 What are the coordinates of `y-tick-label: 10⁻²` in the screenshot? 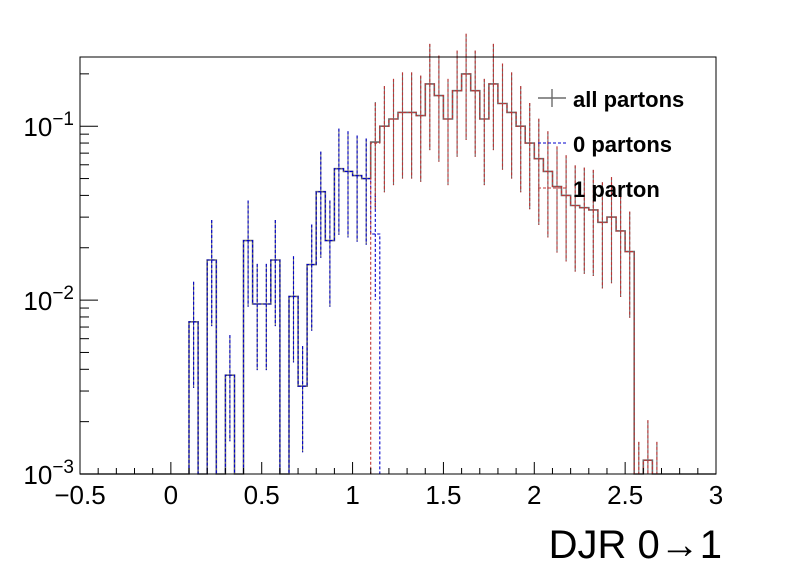 It's located at (48, 299).